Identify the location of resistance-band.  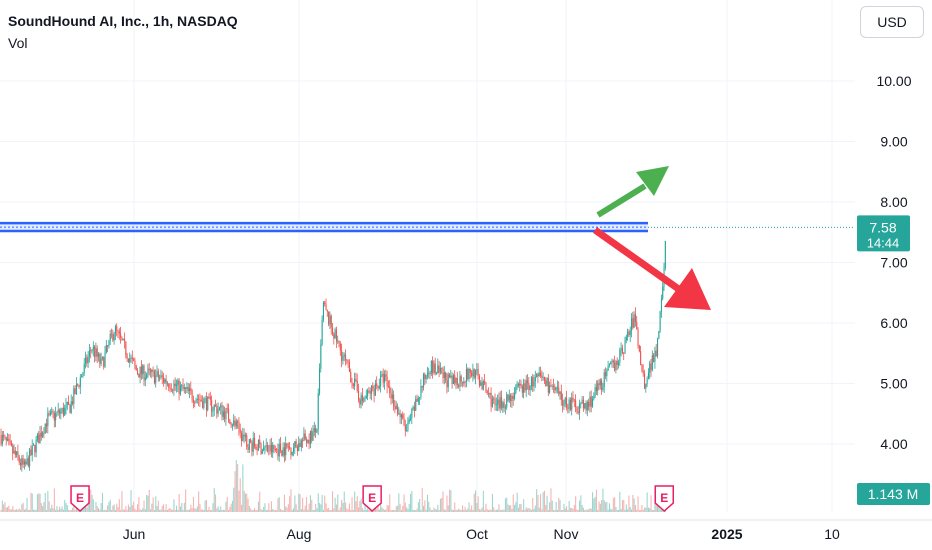
(427, 227).